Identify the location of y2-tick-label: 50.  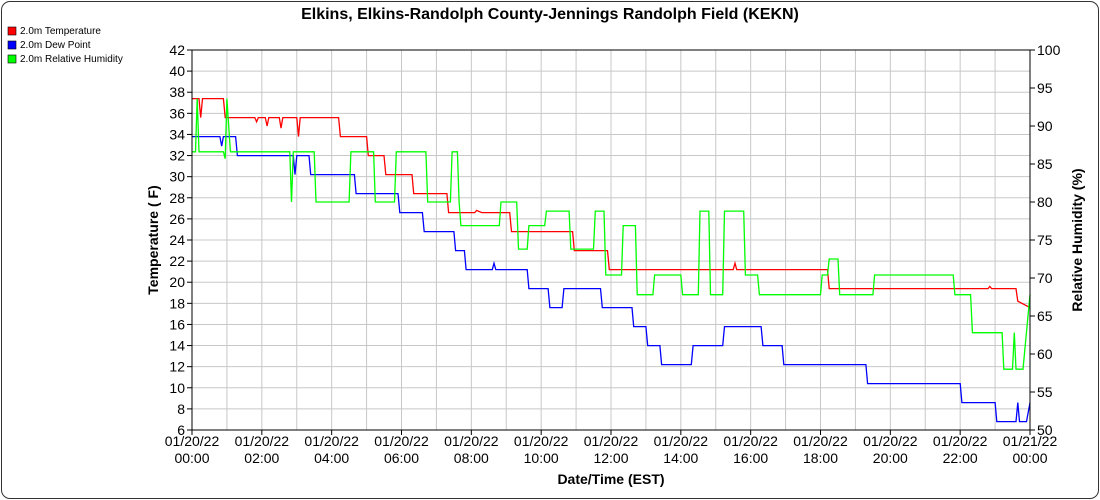
(1045, 430).